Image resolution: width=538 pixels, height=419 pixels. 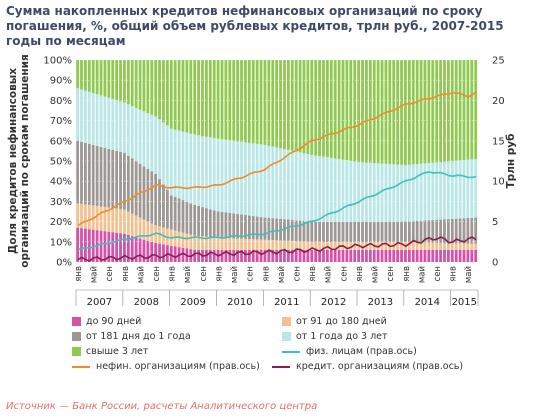 What do you see at coordinates (367, 366) in the screenshot?
I see `legend-item: кредит. организациям (прав.ось)` at bounding box center [367, 366].